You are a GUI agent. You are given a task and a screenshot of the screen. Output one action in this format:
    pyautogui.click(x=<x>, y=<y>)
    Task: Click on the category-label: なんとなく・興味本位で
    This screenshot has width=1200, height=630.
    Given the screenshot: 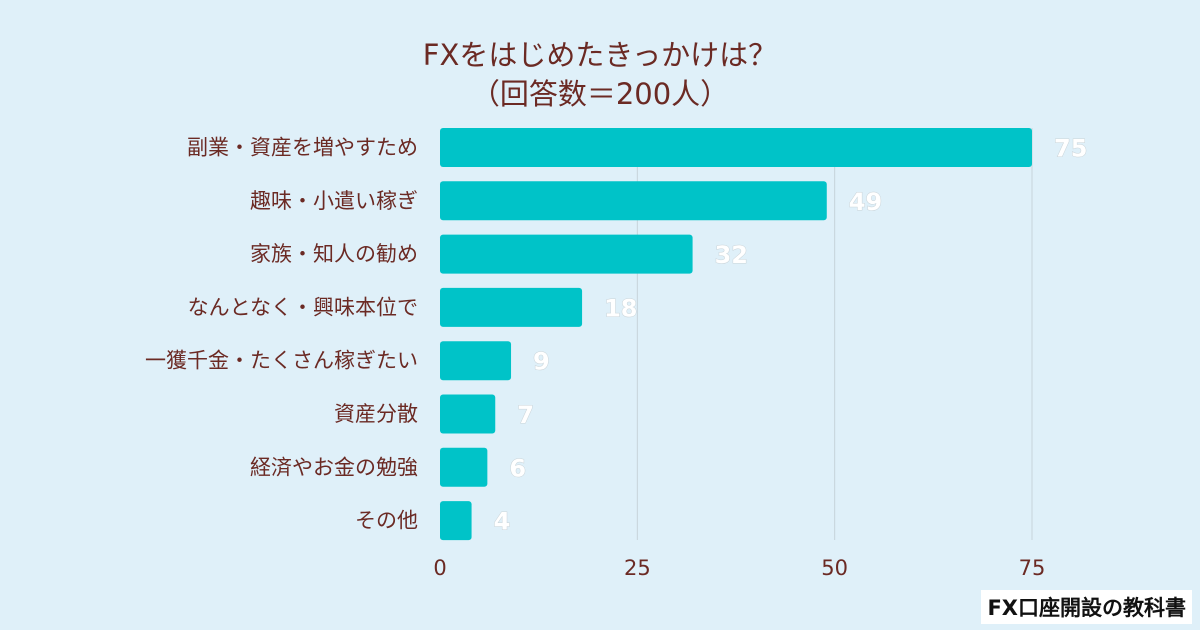 What is the action you would take?
    pyautogui.click(x=303, y=307)
    